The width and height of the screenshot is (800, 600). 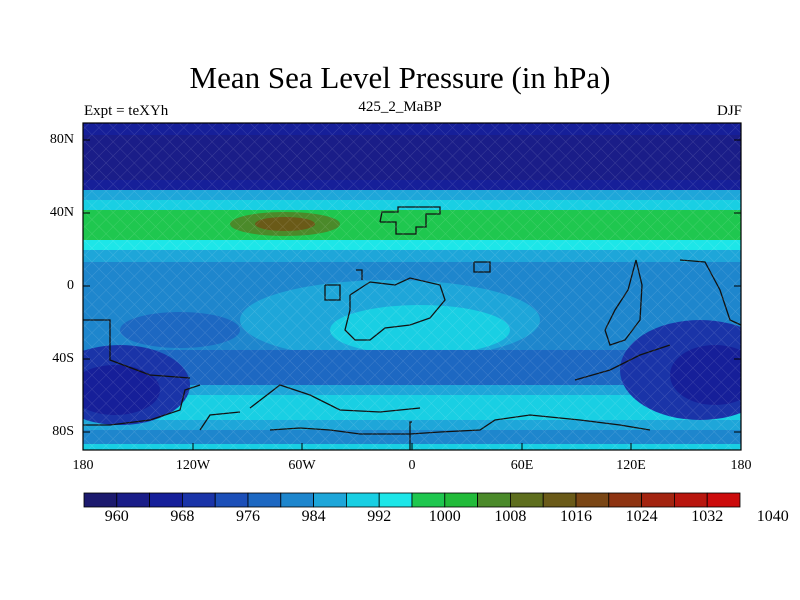 I want to click on colorbar-label: 1024, so click(x=641, y=516).